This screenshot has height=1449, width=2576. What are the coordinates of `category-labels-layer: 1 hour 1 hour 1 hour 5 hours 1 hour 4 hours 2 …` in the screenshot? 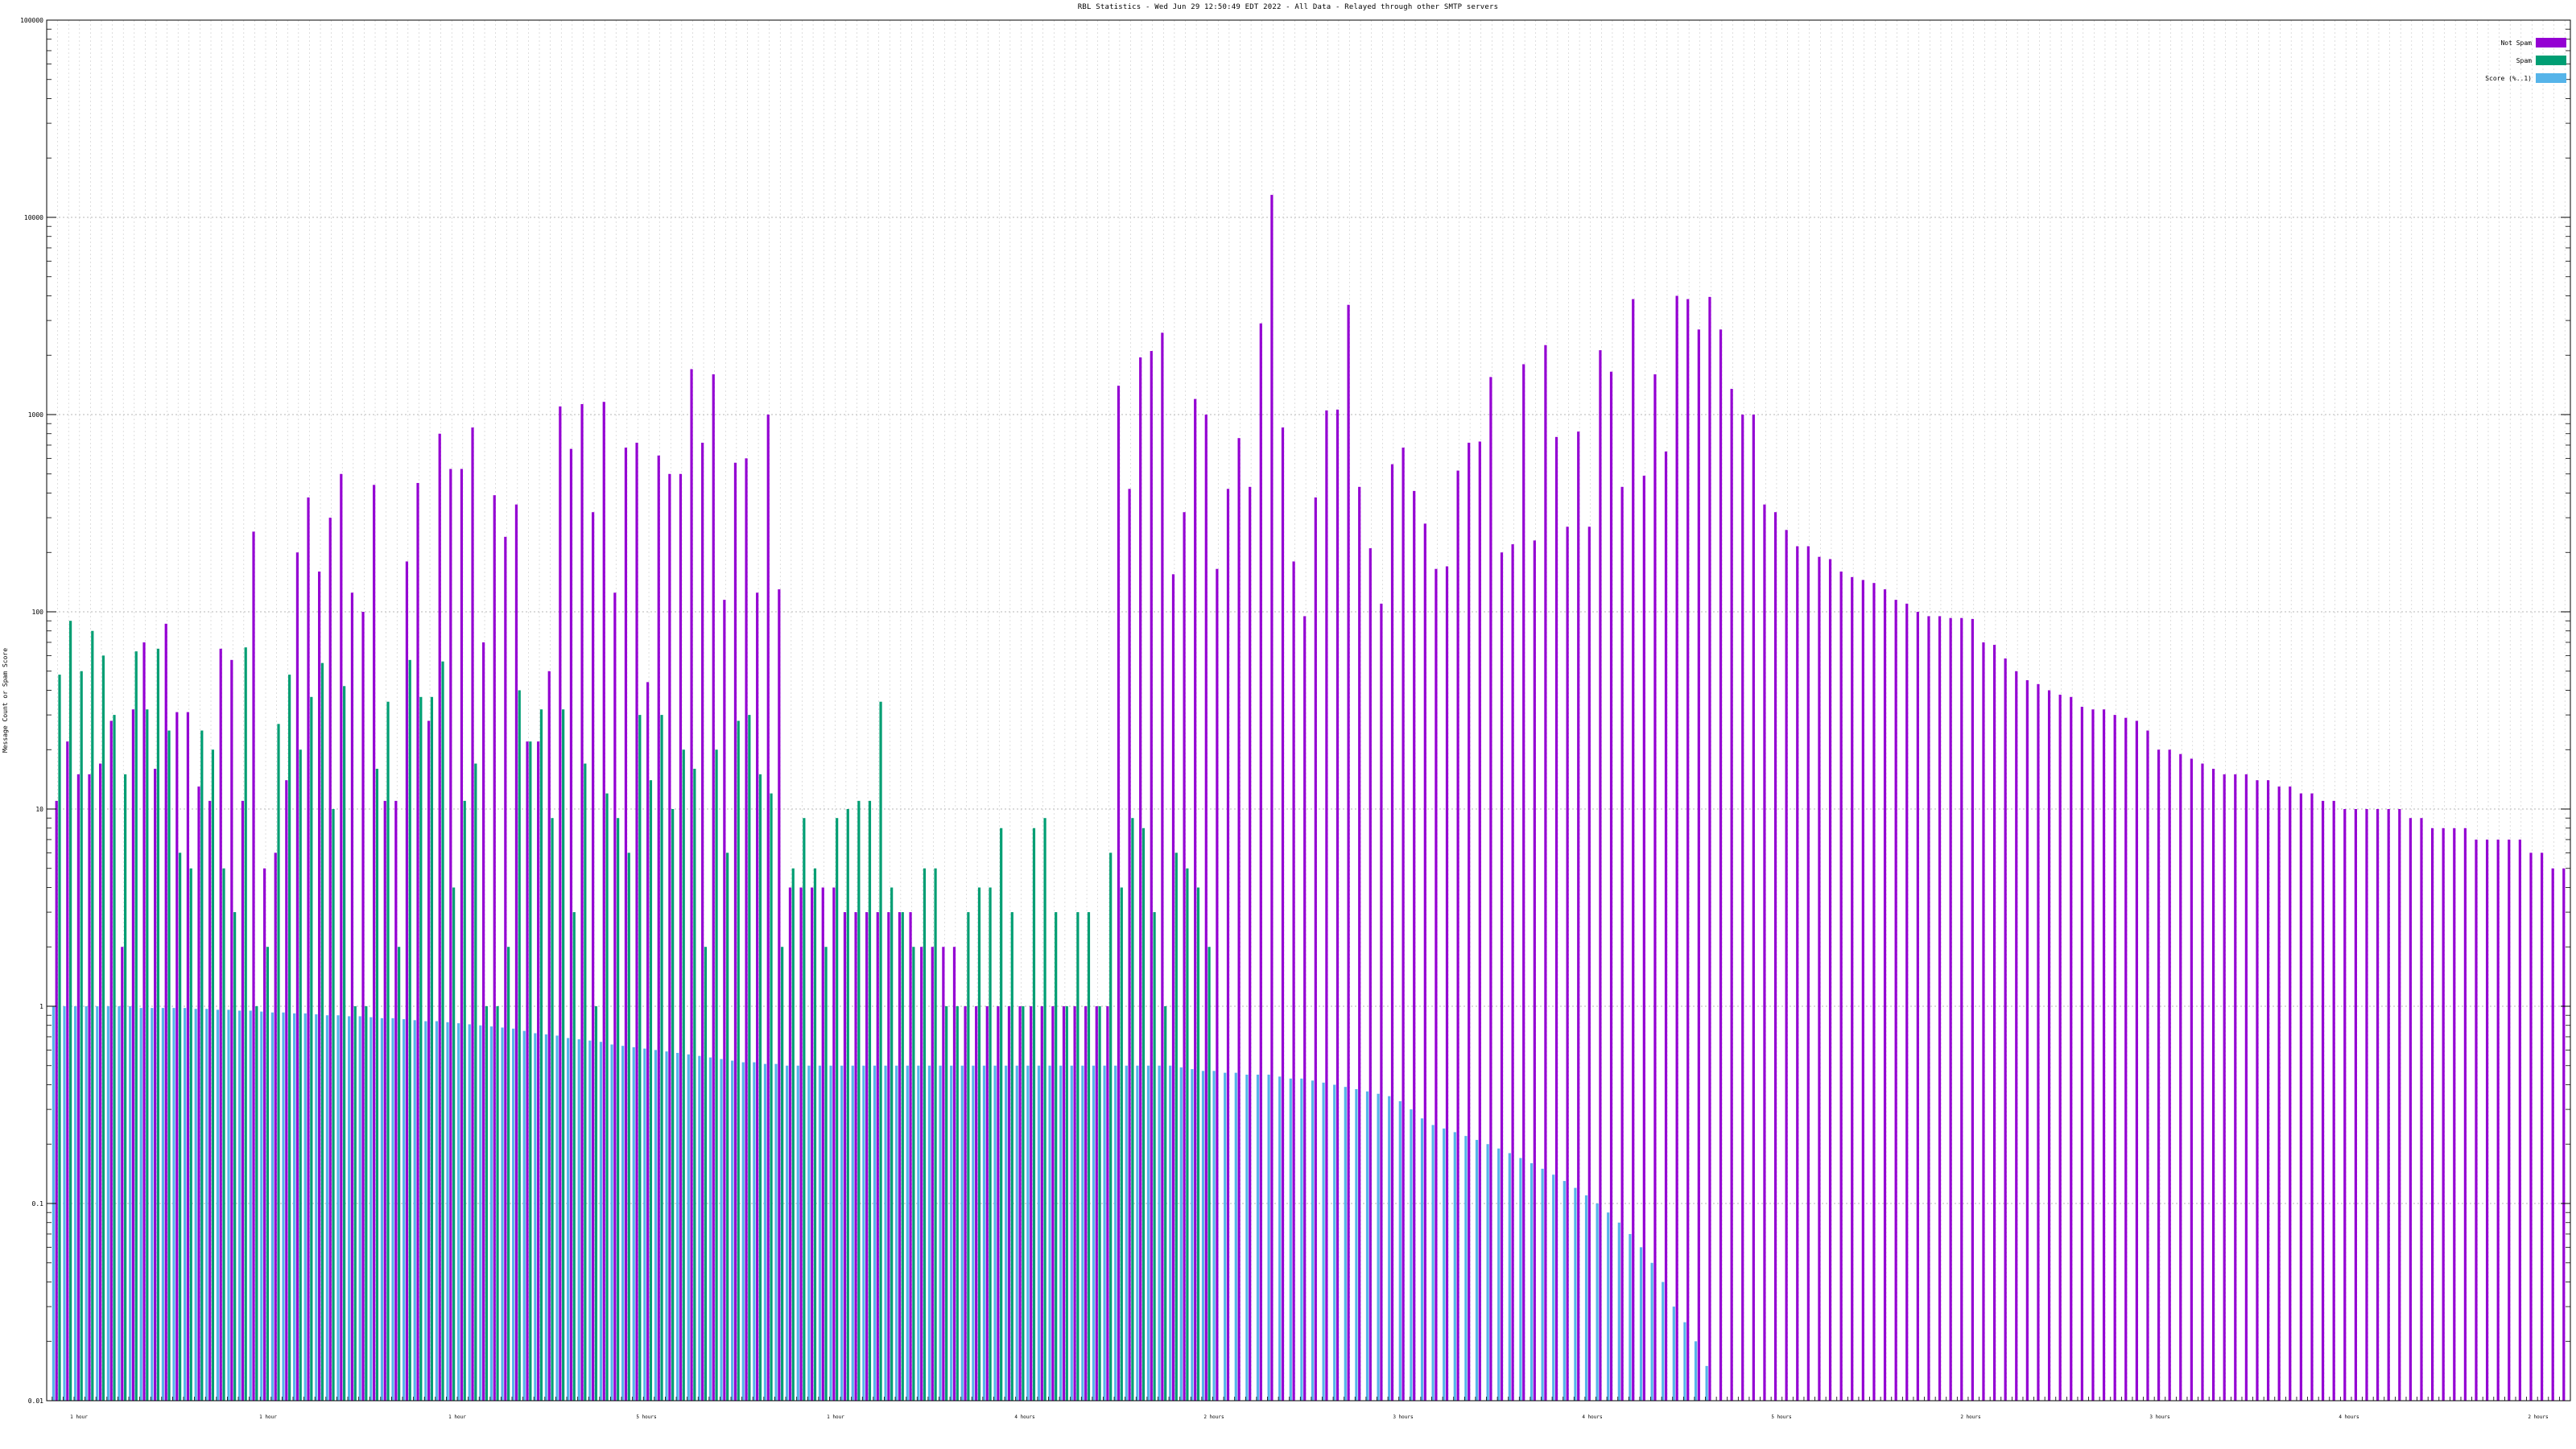 It's located at (1309, 1417).